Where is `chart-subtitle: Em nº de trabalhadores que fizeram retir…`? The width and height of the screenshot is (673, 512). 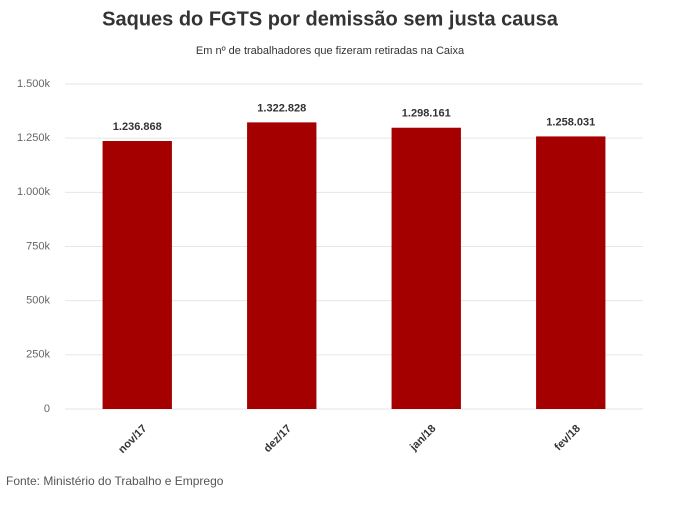 chart-subtitle: Em nº de trabalhadores que fizeram retir… is located at coordinates (330, 51).